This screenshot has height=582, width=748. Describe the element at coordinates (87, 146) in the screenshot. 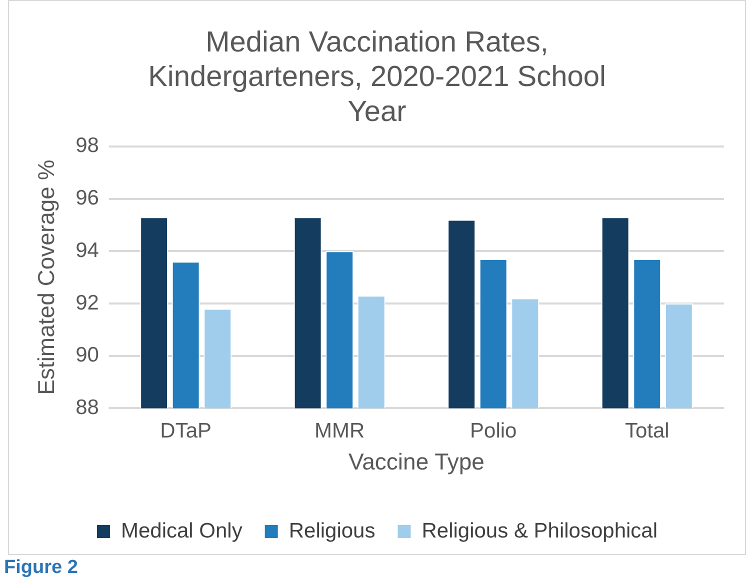

I see `y-tick-label: 98` at that location.